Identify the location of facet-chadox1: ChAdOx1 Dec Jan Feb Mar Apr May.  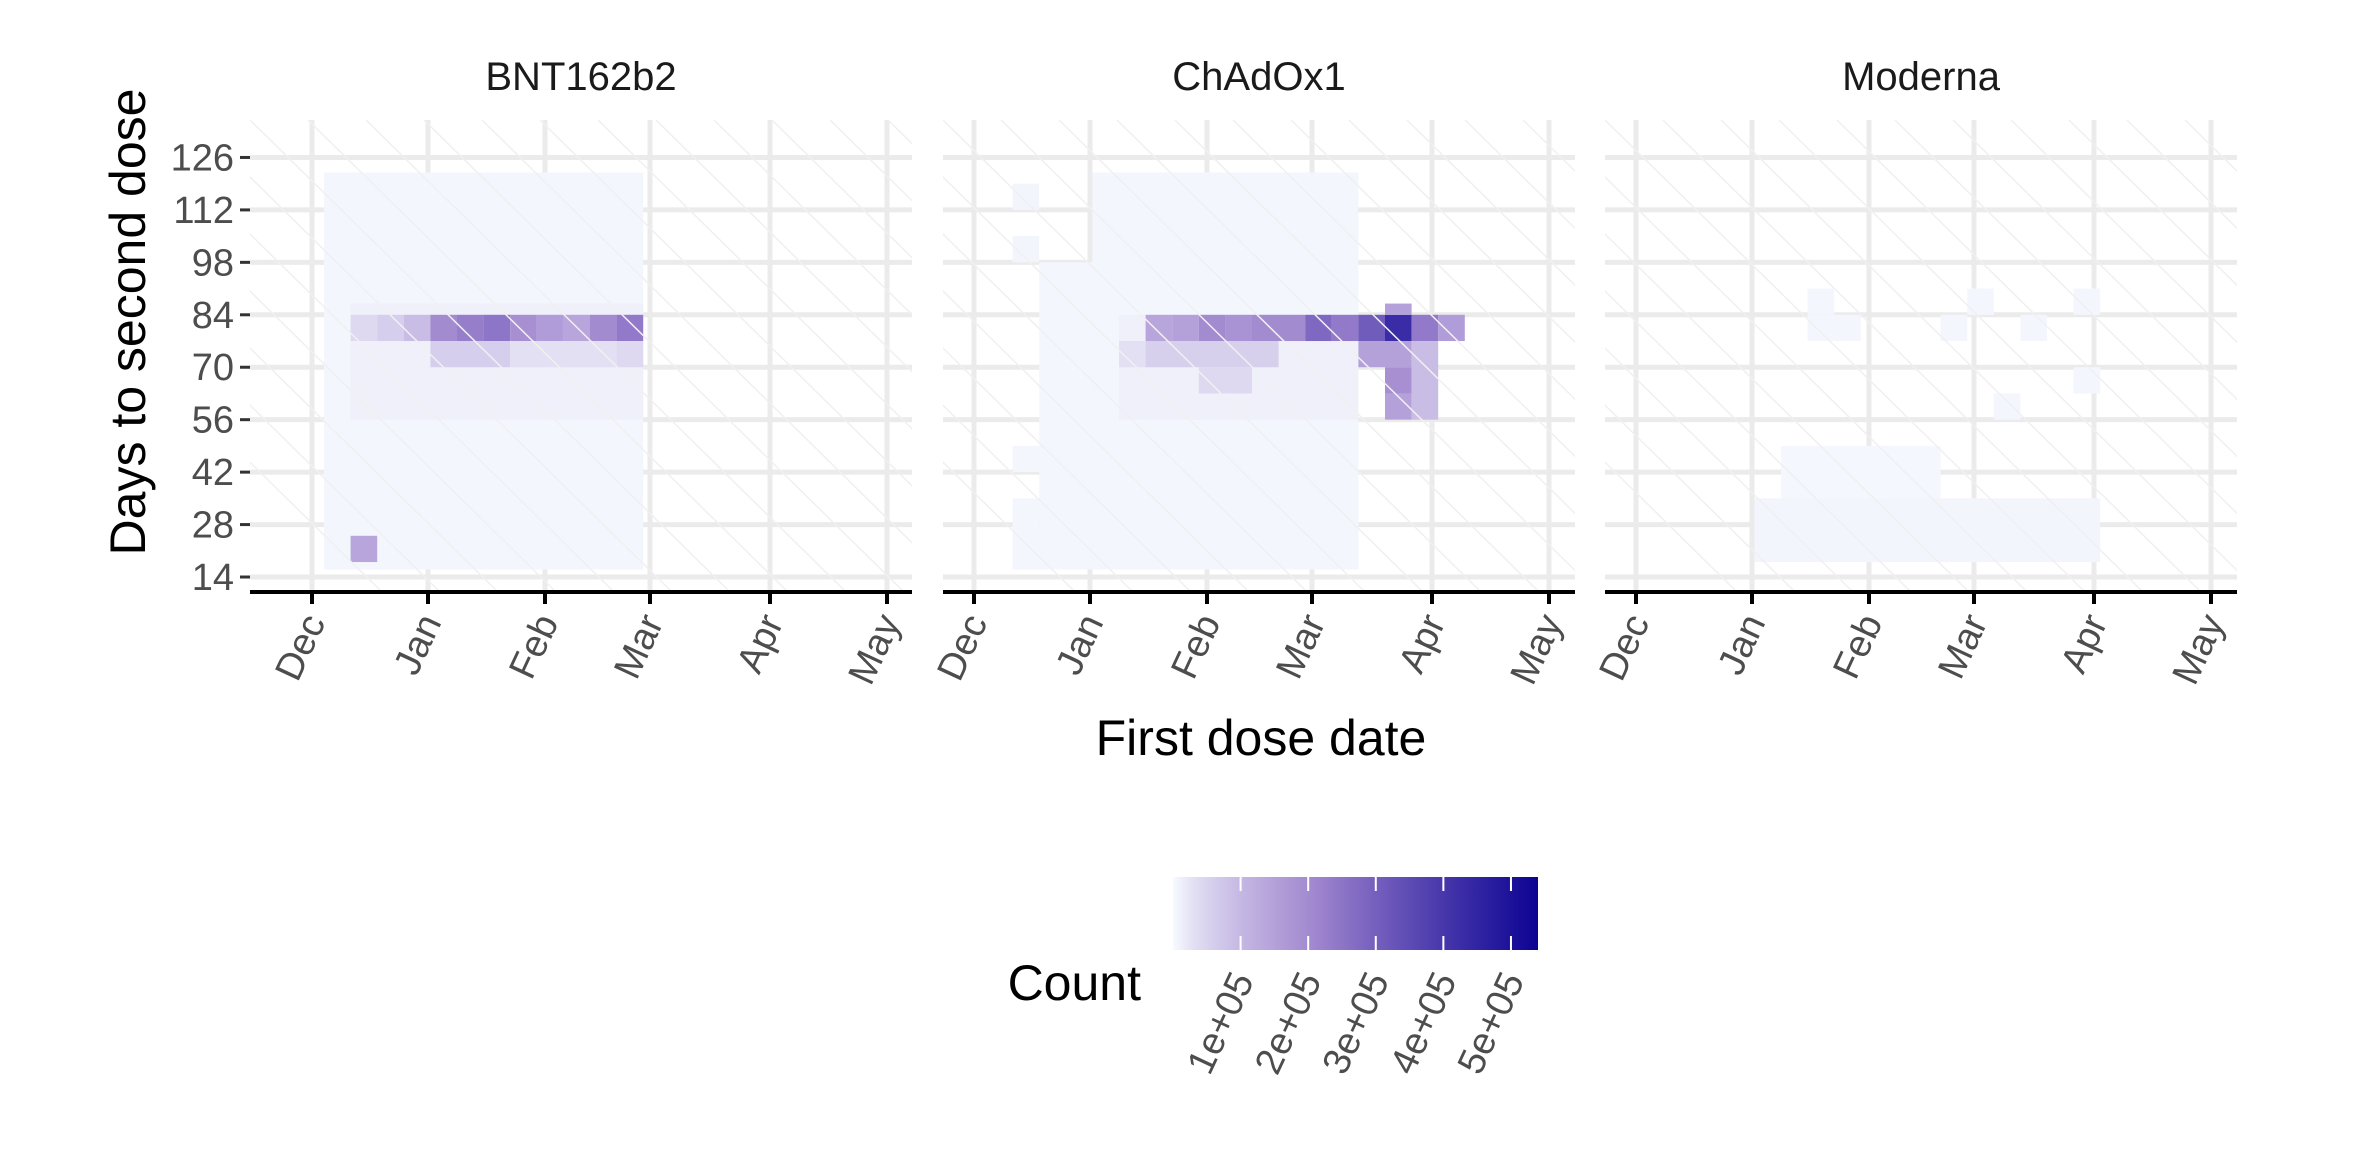
(1252, 373).